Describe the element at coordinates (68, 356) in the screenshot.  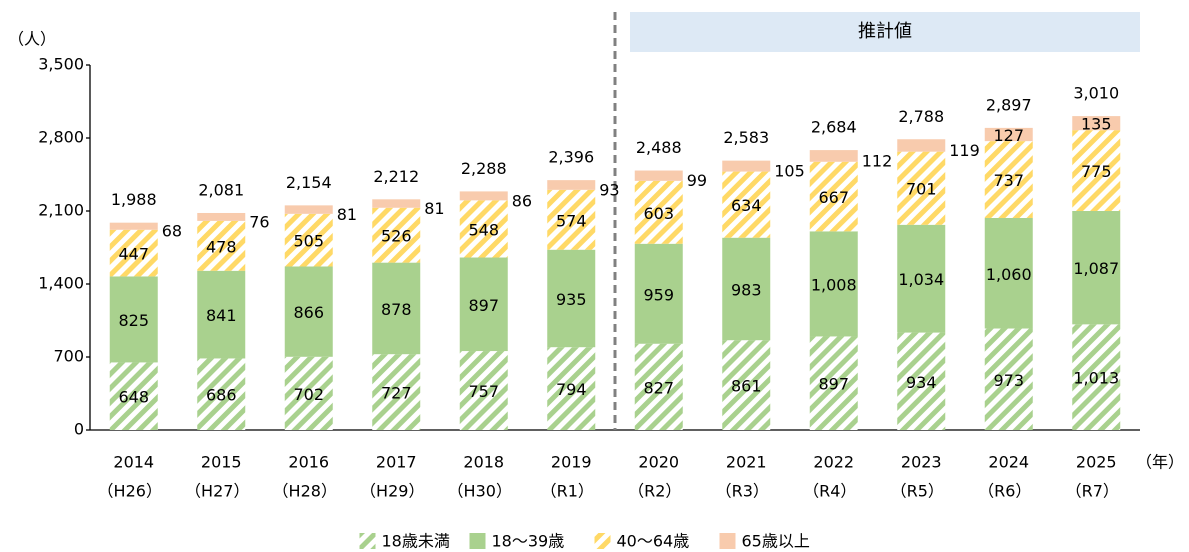
I see `y-tick-label: 700` at that location.